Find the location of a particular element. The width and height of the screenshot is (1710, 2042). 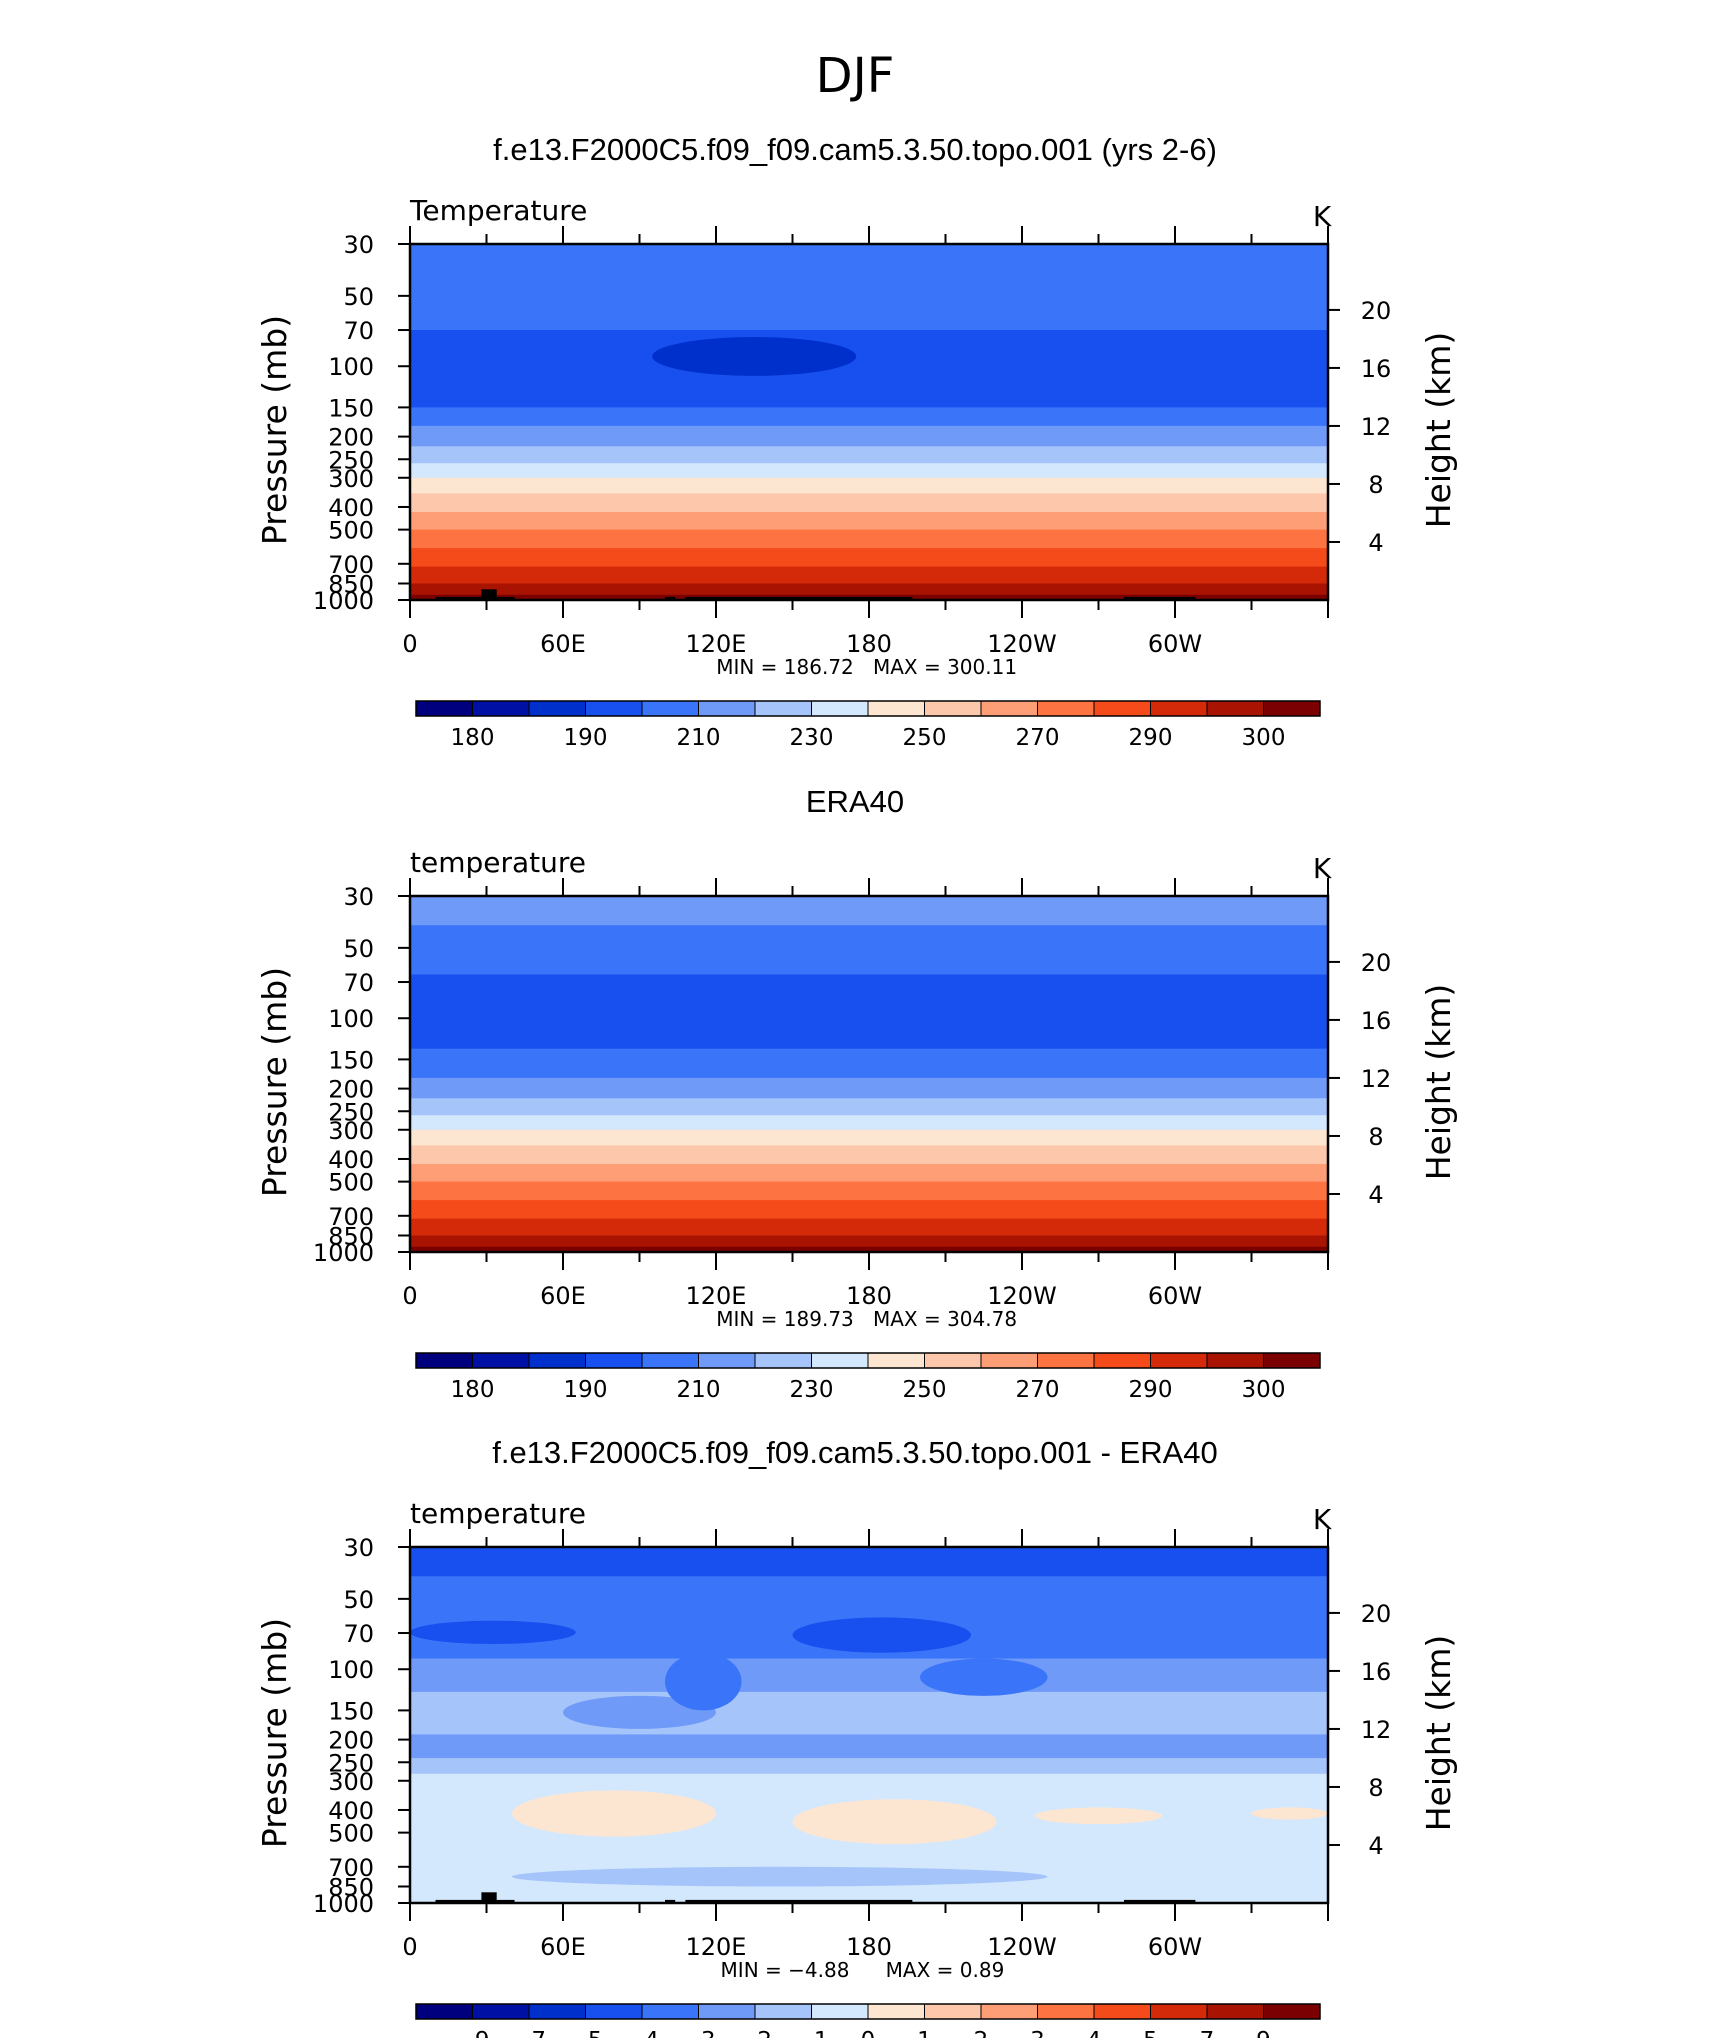

y-right-tick-label: 20 is located at coordinates (1376, 311).